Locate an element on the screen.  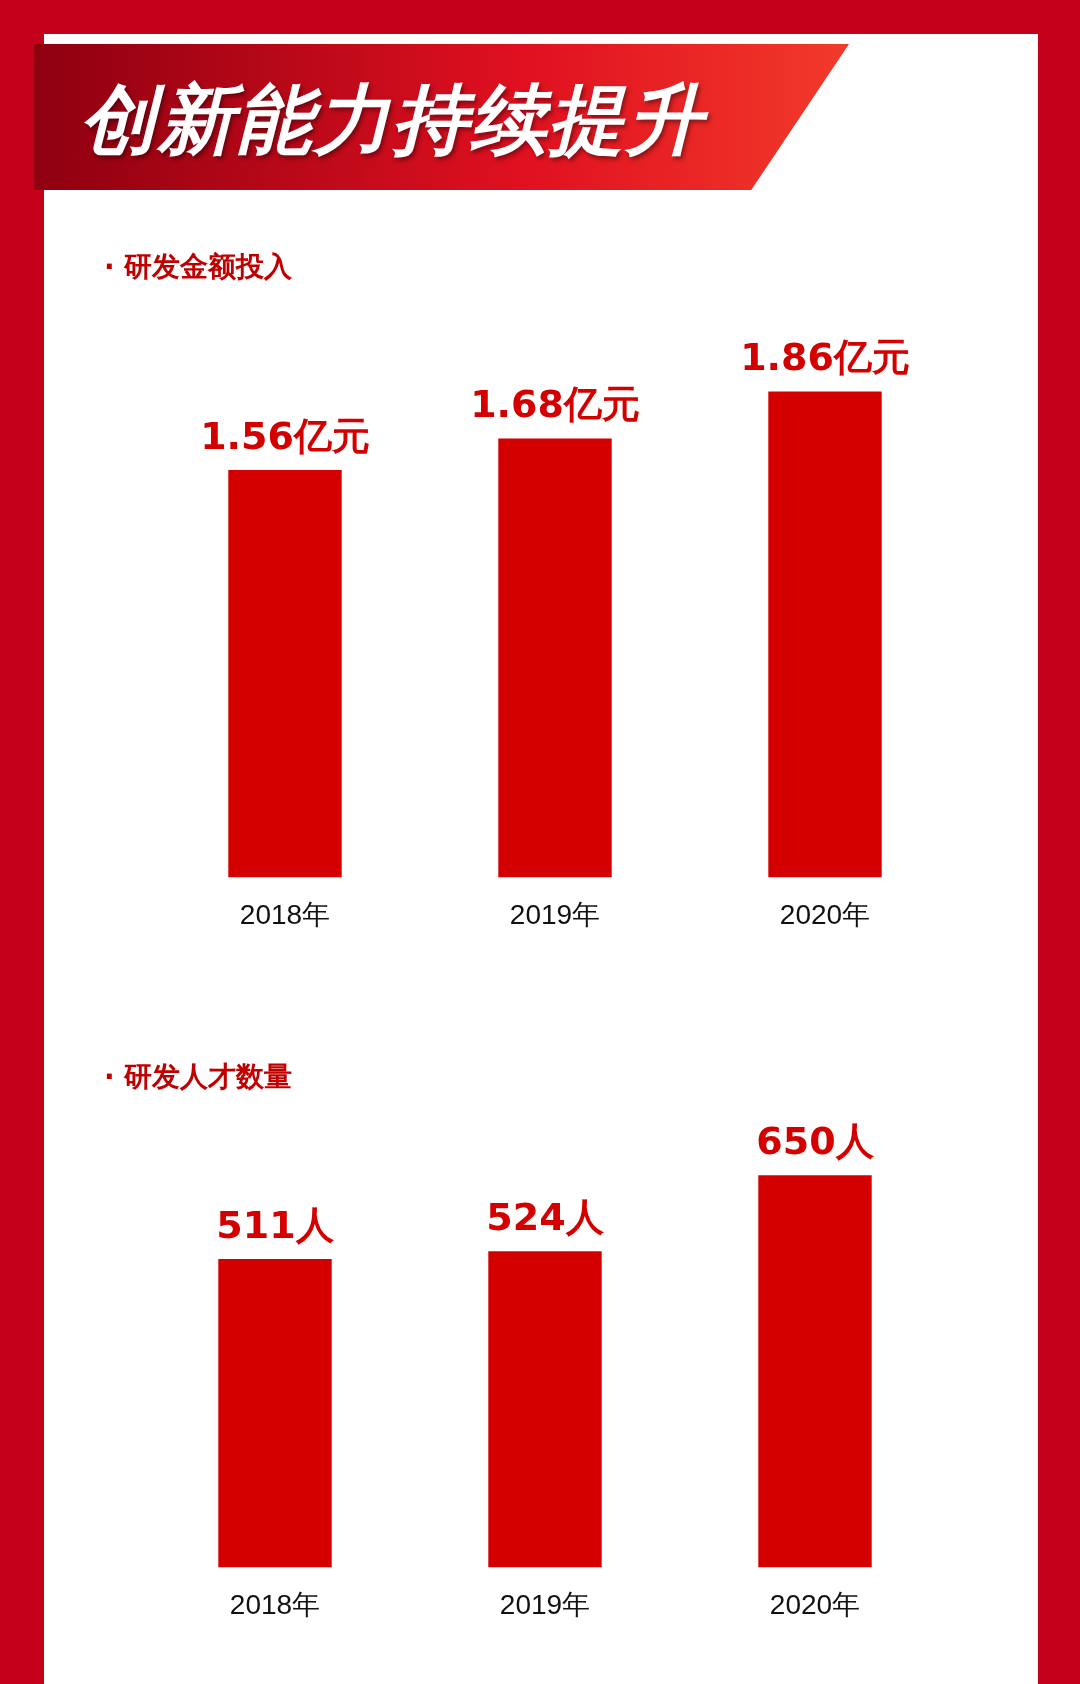
chart-subtitle: · 研发人才数量 is located at coordinates (198, 1077).